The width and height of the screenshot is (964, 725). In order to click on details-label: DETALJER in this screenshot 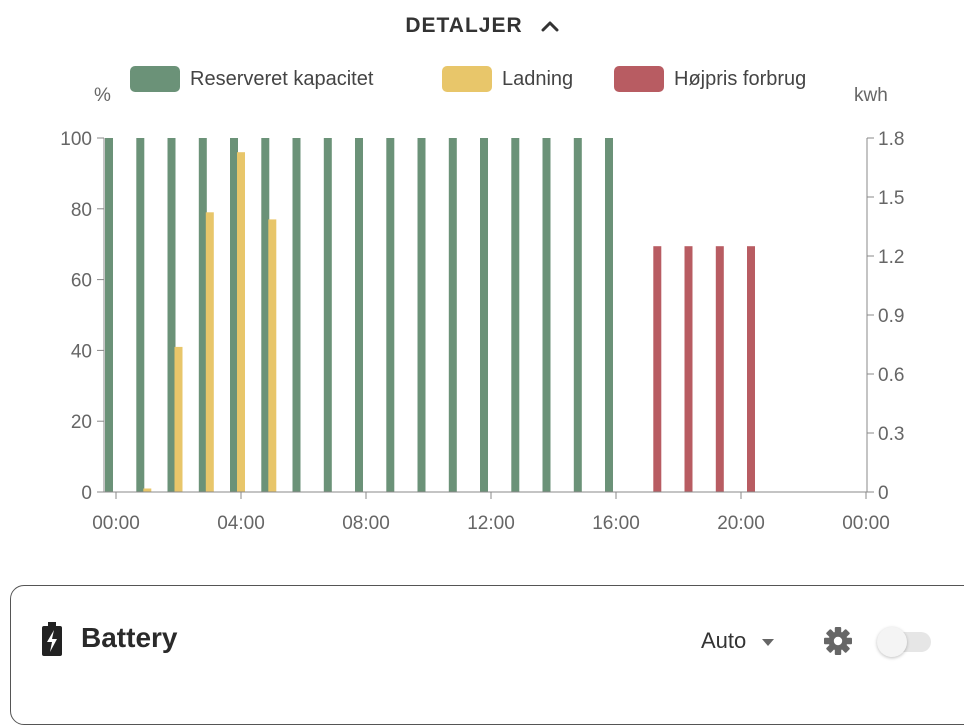, I will do `click(464, 25)`.